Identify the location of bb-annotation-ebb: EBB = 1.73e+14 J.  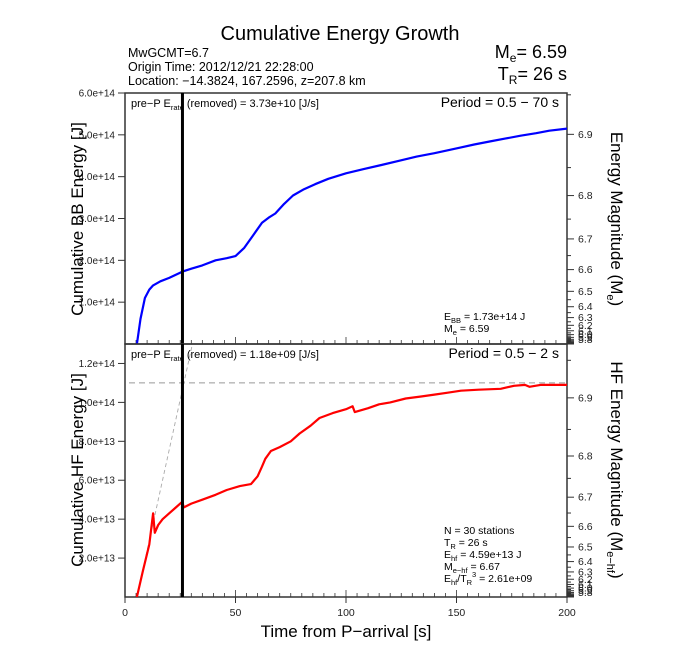
(484, 318).